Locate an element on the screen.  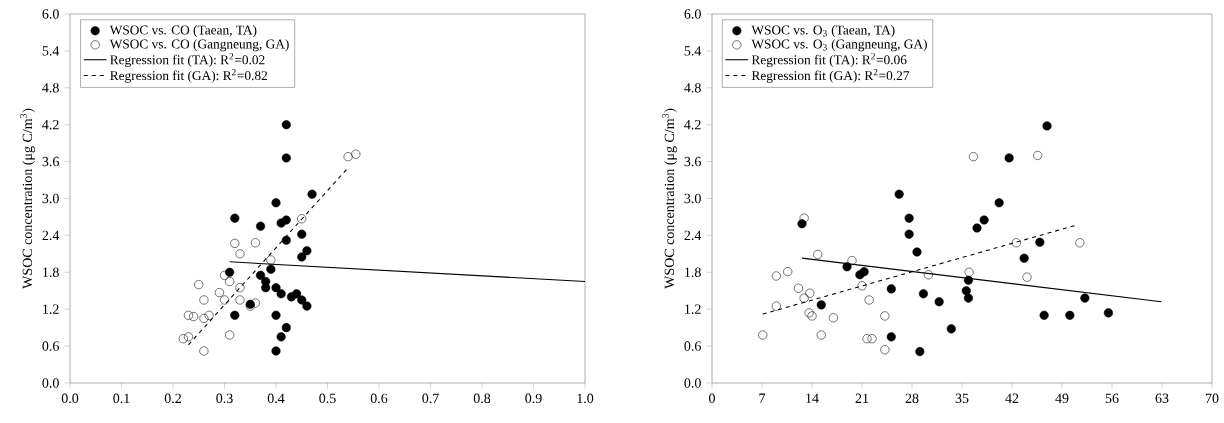
y-tick-label: 1.8 is located at coordinates (693, 272).